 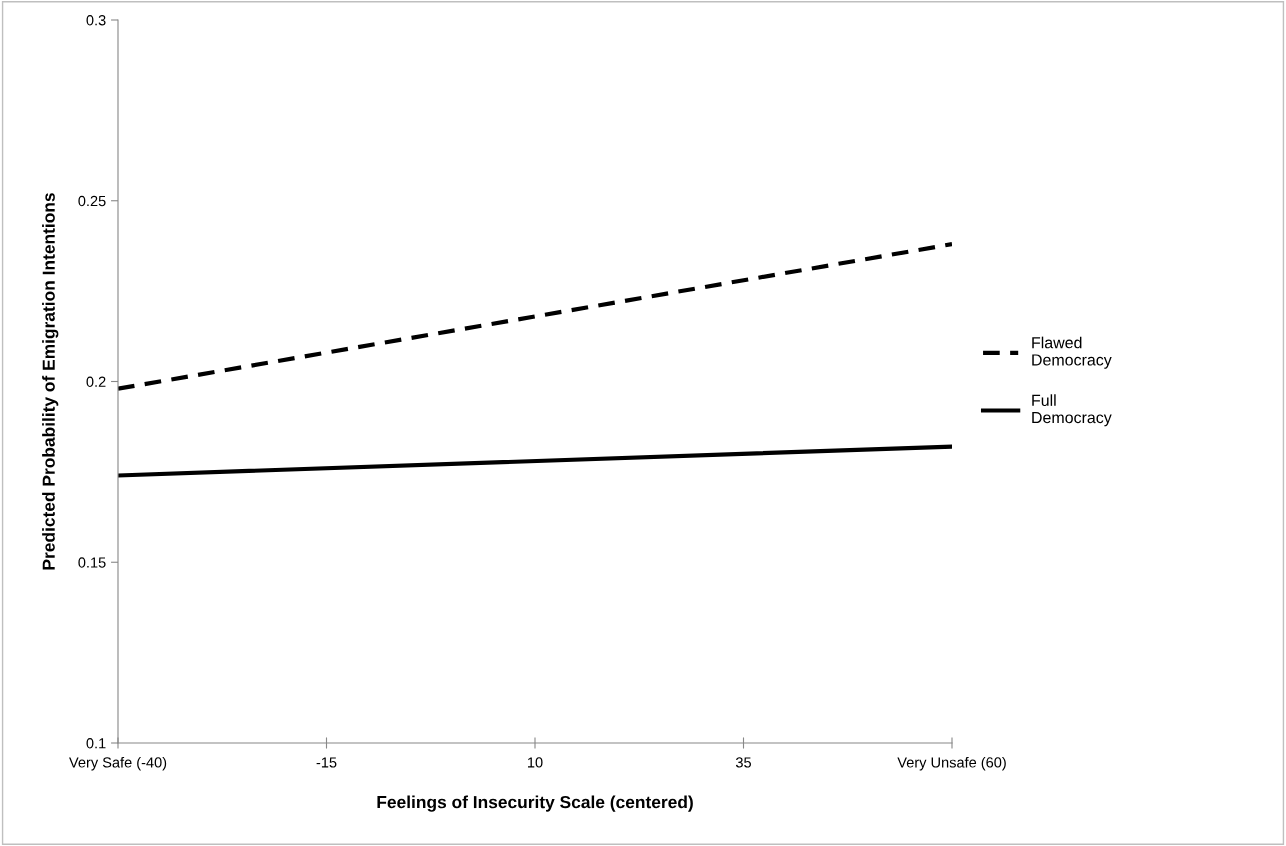 What do you see at coordinates (1072, 410) in the screenshot?
I see `legend-label: Full Democracy` at bounding box center [1072, 410].